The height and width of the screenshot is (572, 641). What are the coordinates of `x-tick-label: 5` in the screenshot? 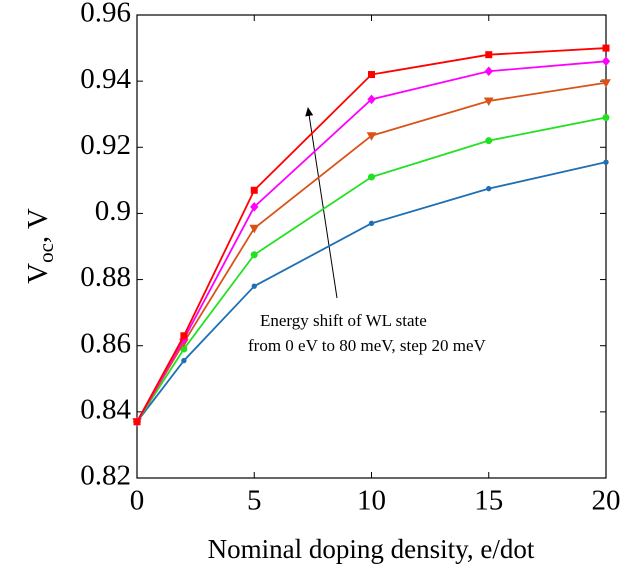 It's located at (254, 501).